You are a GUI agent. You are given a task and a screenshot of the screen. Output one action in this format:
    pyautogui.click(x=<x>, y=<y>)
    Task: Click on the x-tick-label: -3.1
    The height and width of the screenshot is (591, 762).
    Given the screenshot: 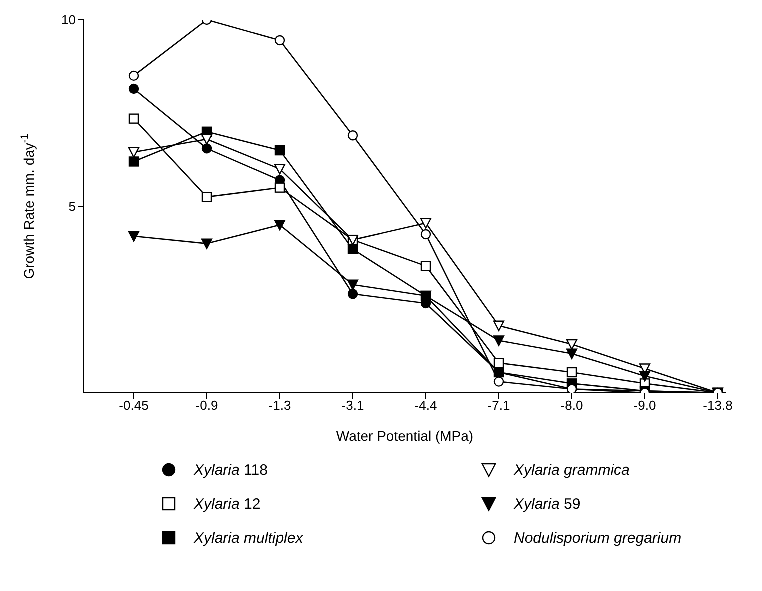 What is the action you would take?
    pyautogui.click(x=353, y=406)
    